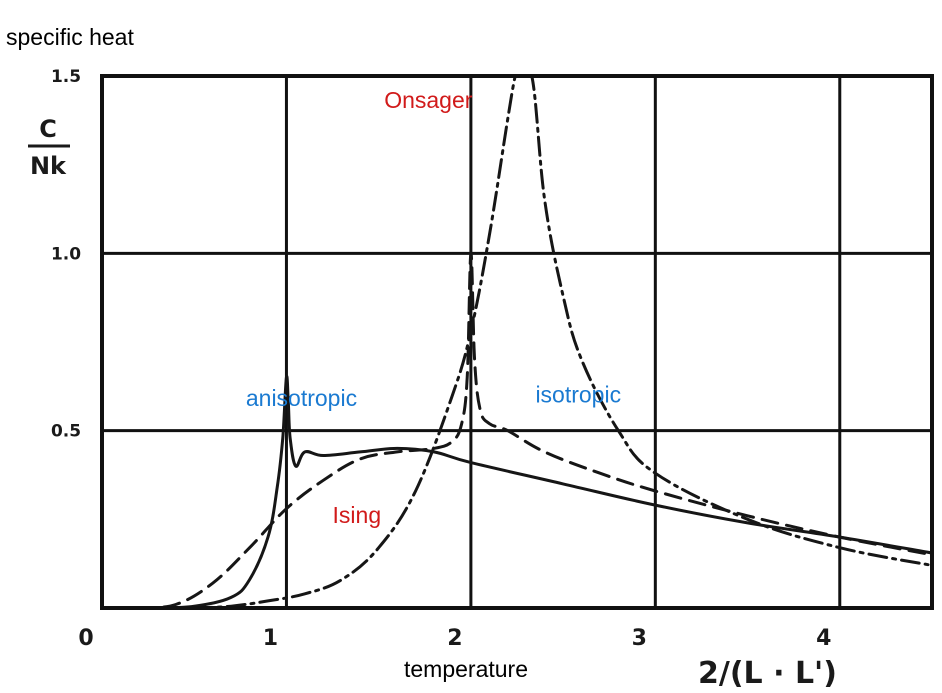  I want to click on x-tick-label-0: 0, so click(85, 638).